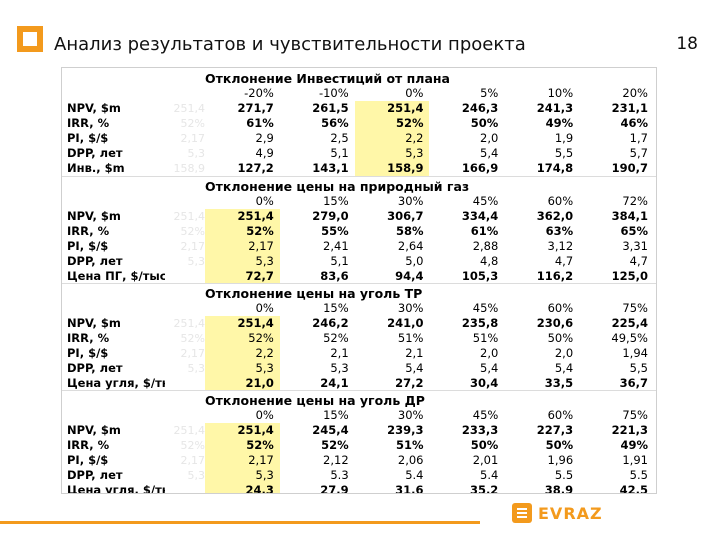 The width and height of the screenshot is (720, 540). What do you see at coordinates (564, 153) in the screenshot?
I see `table-cell: 5,5` at bounding box center [564, 153].